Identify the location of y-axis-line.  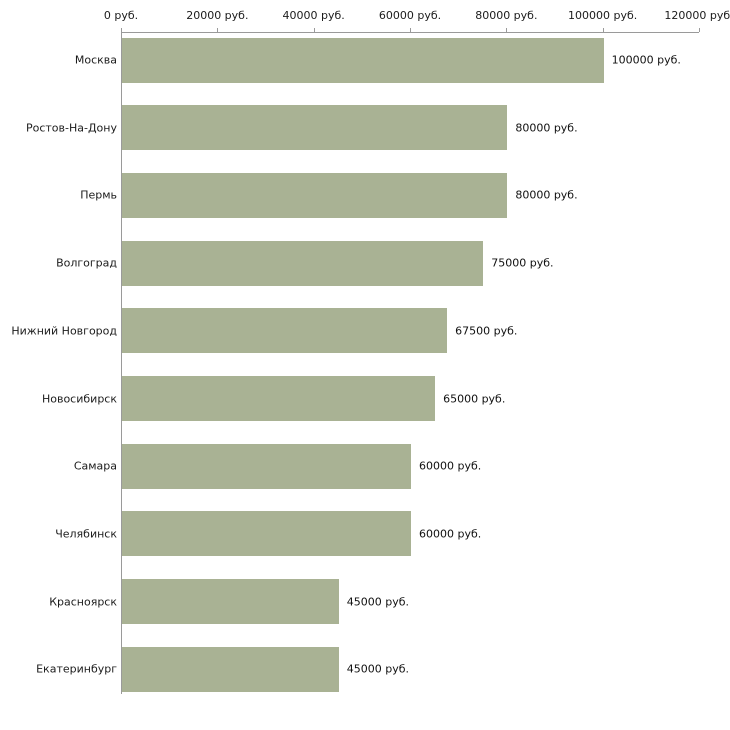
(121, 363).